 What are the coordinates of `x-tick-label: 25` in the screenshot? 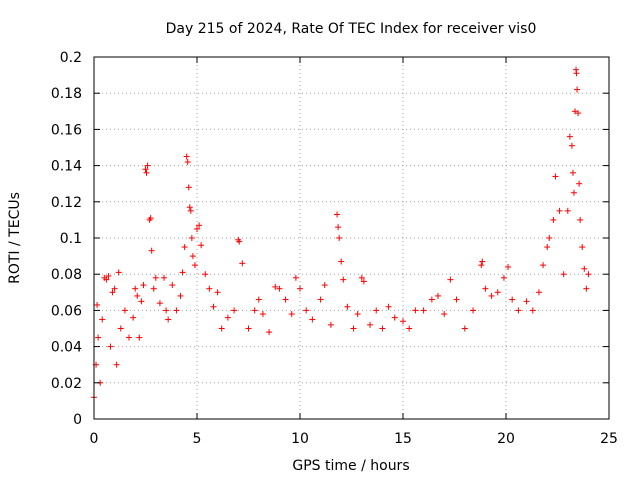 It's located at (609, 439).